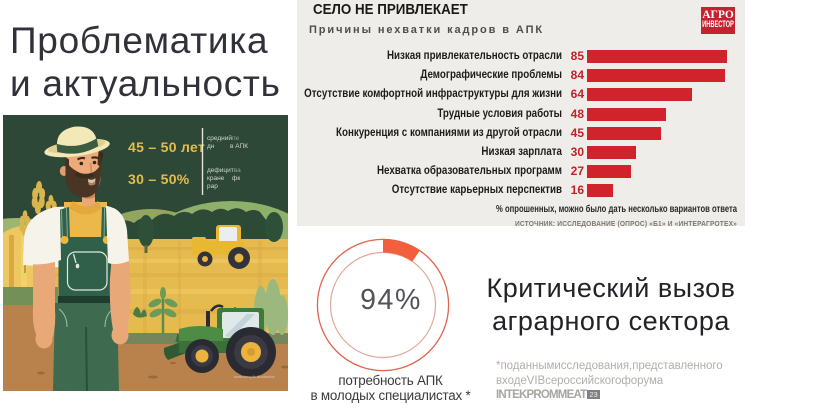 The height and width of the screenshot is (415, 816). What do you see at coordinates (166, 147) in the screenshot?
I see `svg-text: 45 – 50 лет` at bounding box center [166, 147].